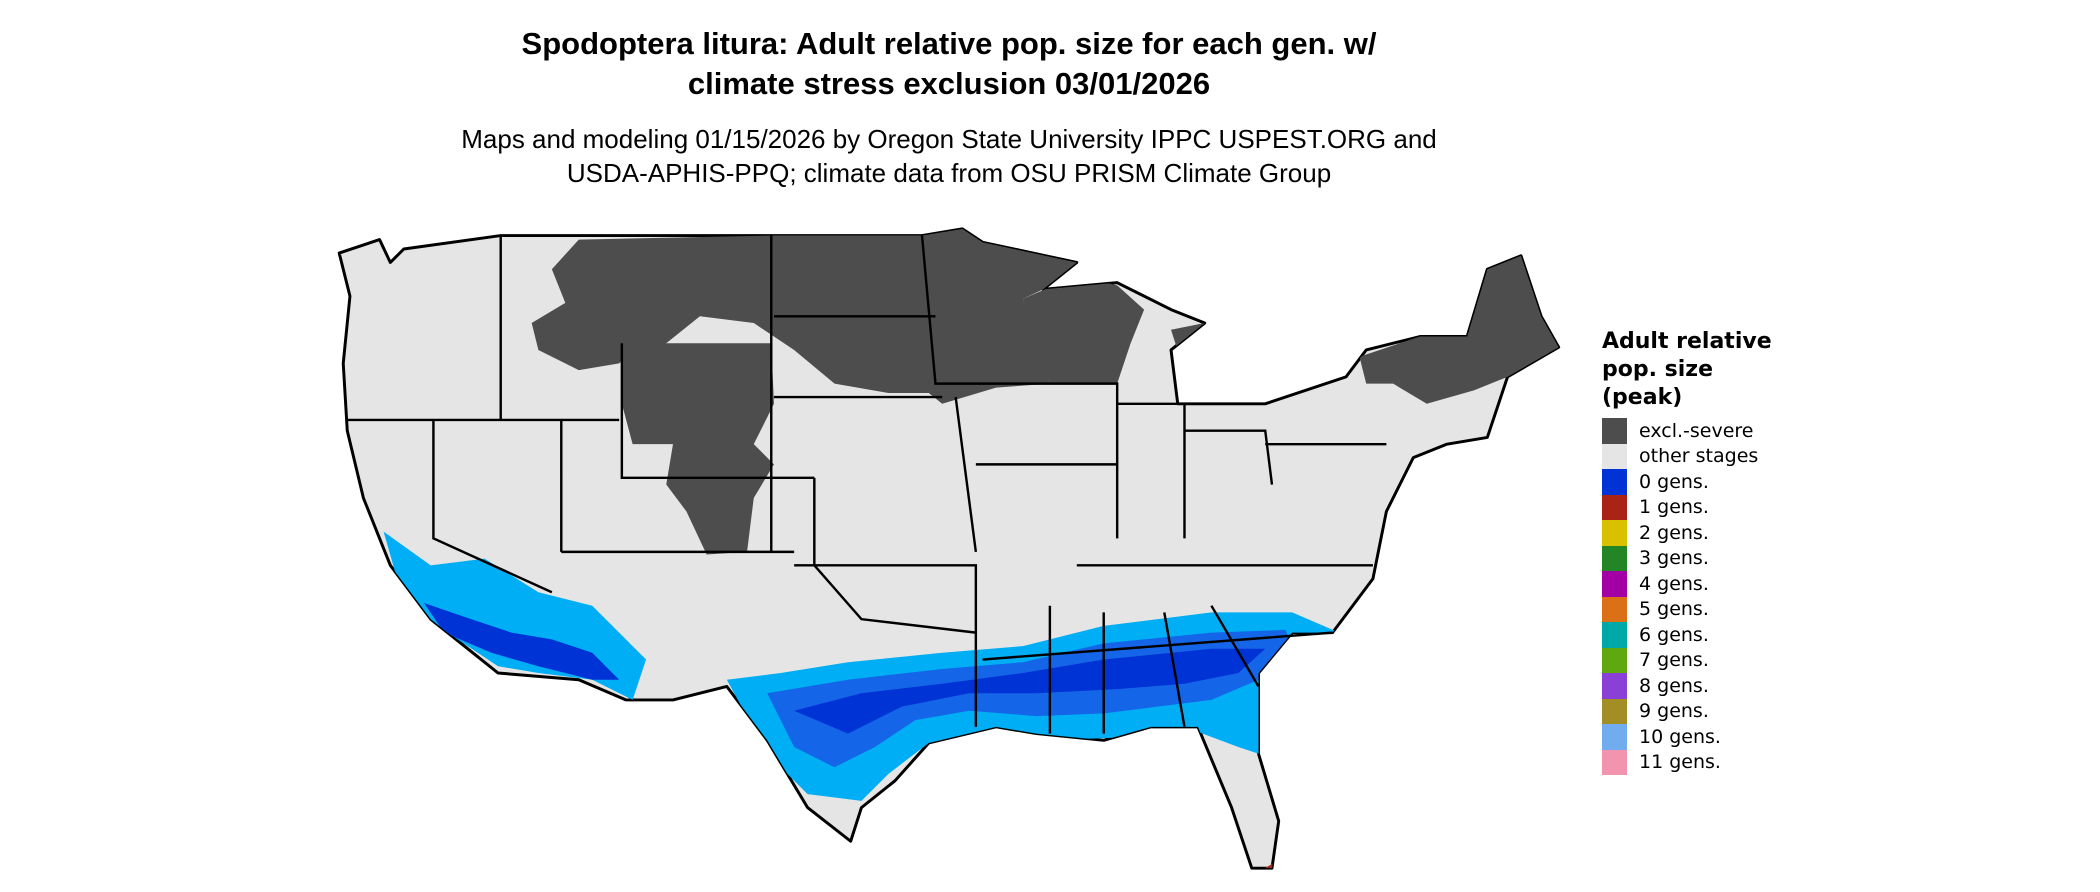 The height and width of the screenshot is (892, 2100). What do you see at coordinates (521, 641) in the screenshot?
I see `zone-dark-blue-southwest` at bounding box center [521, 641].